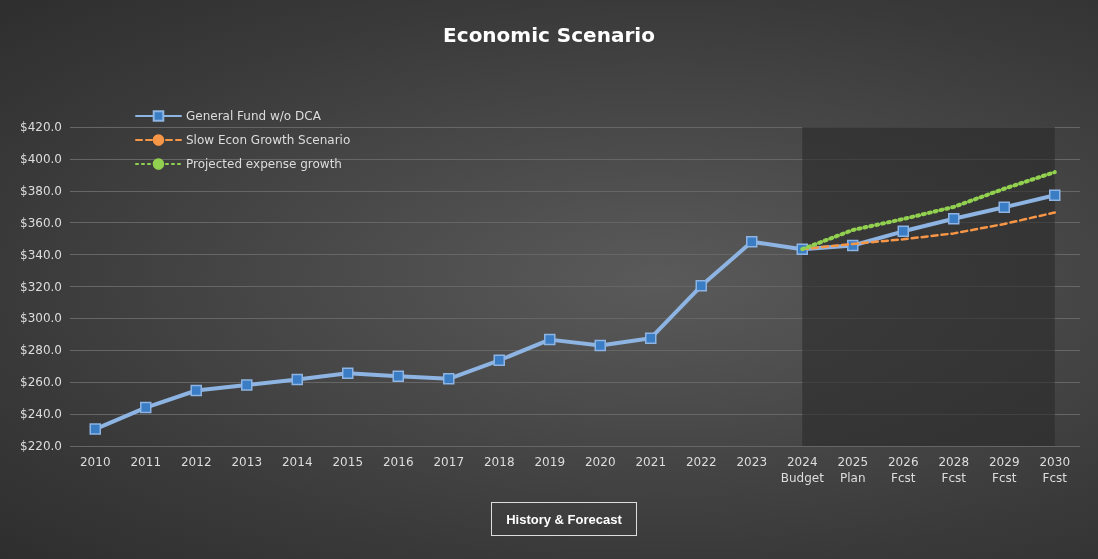  I want to click on x-tick-label: 2020, so click(600, 462).